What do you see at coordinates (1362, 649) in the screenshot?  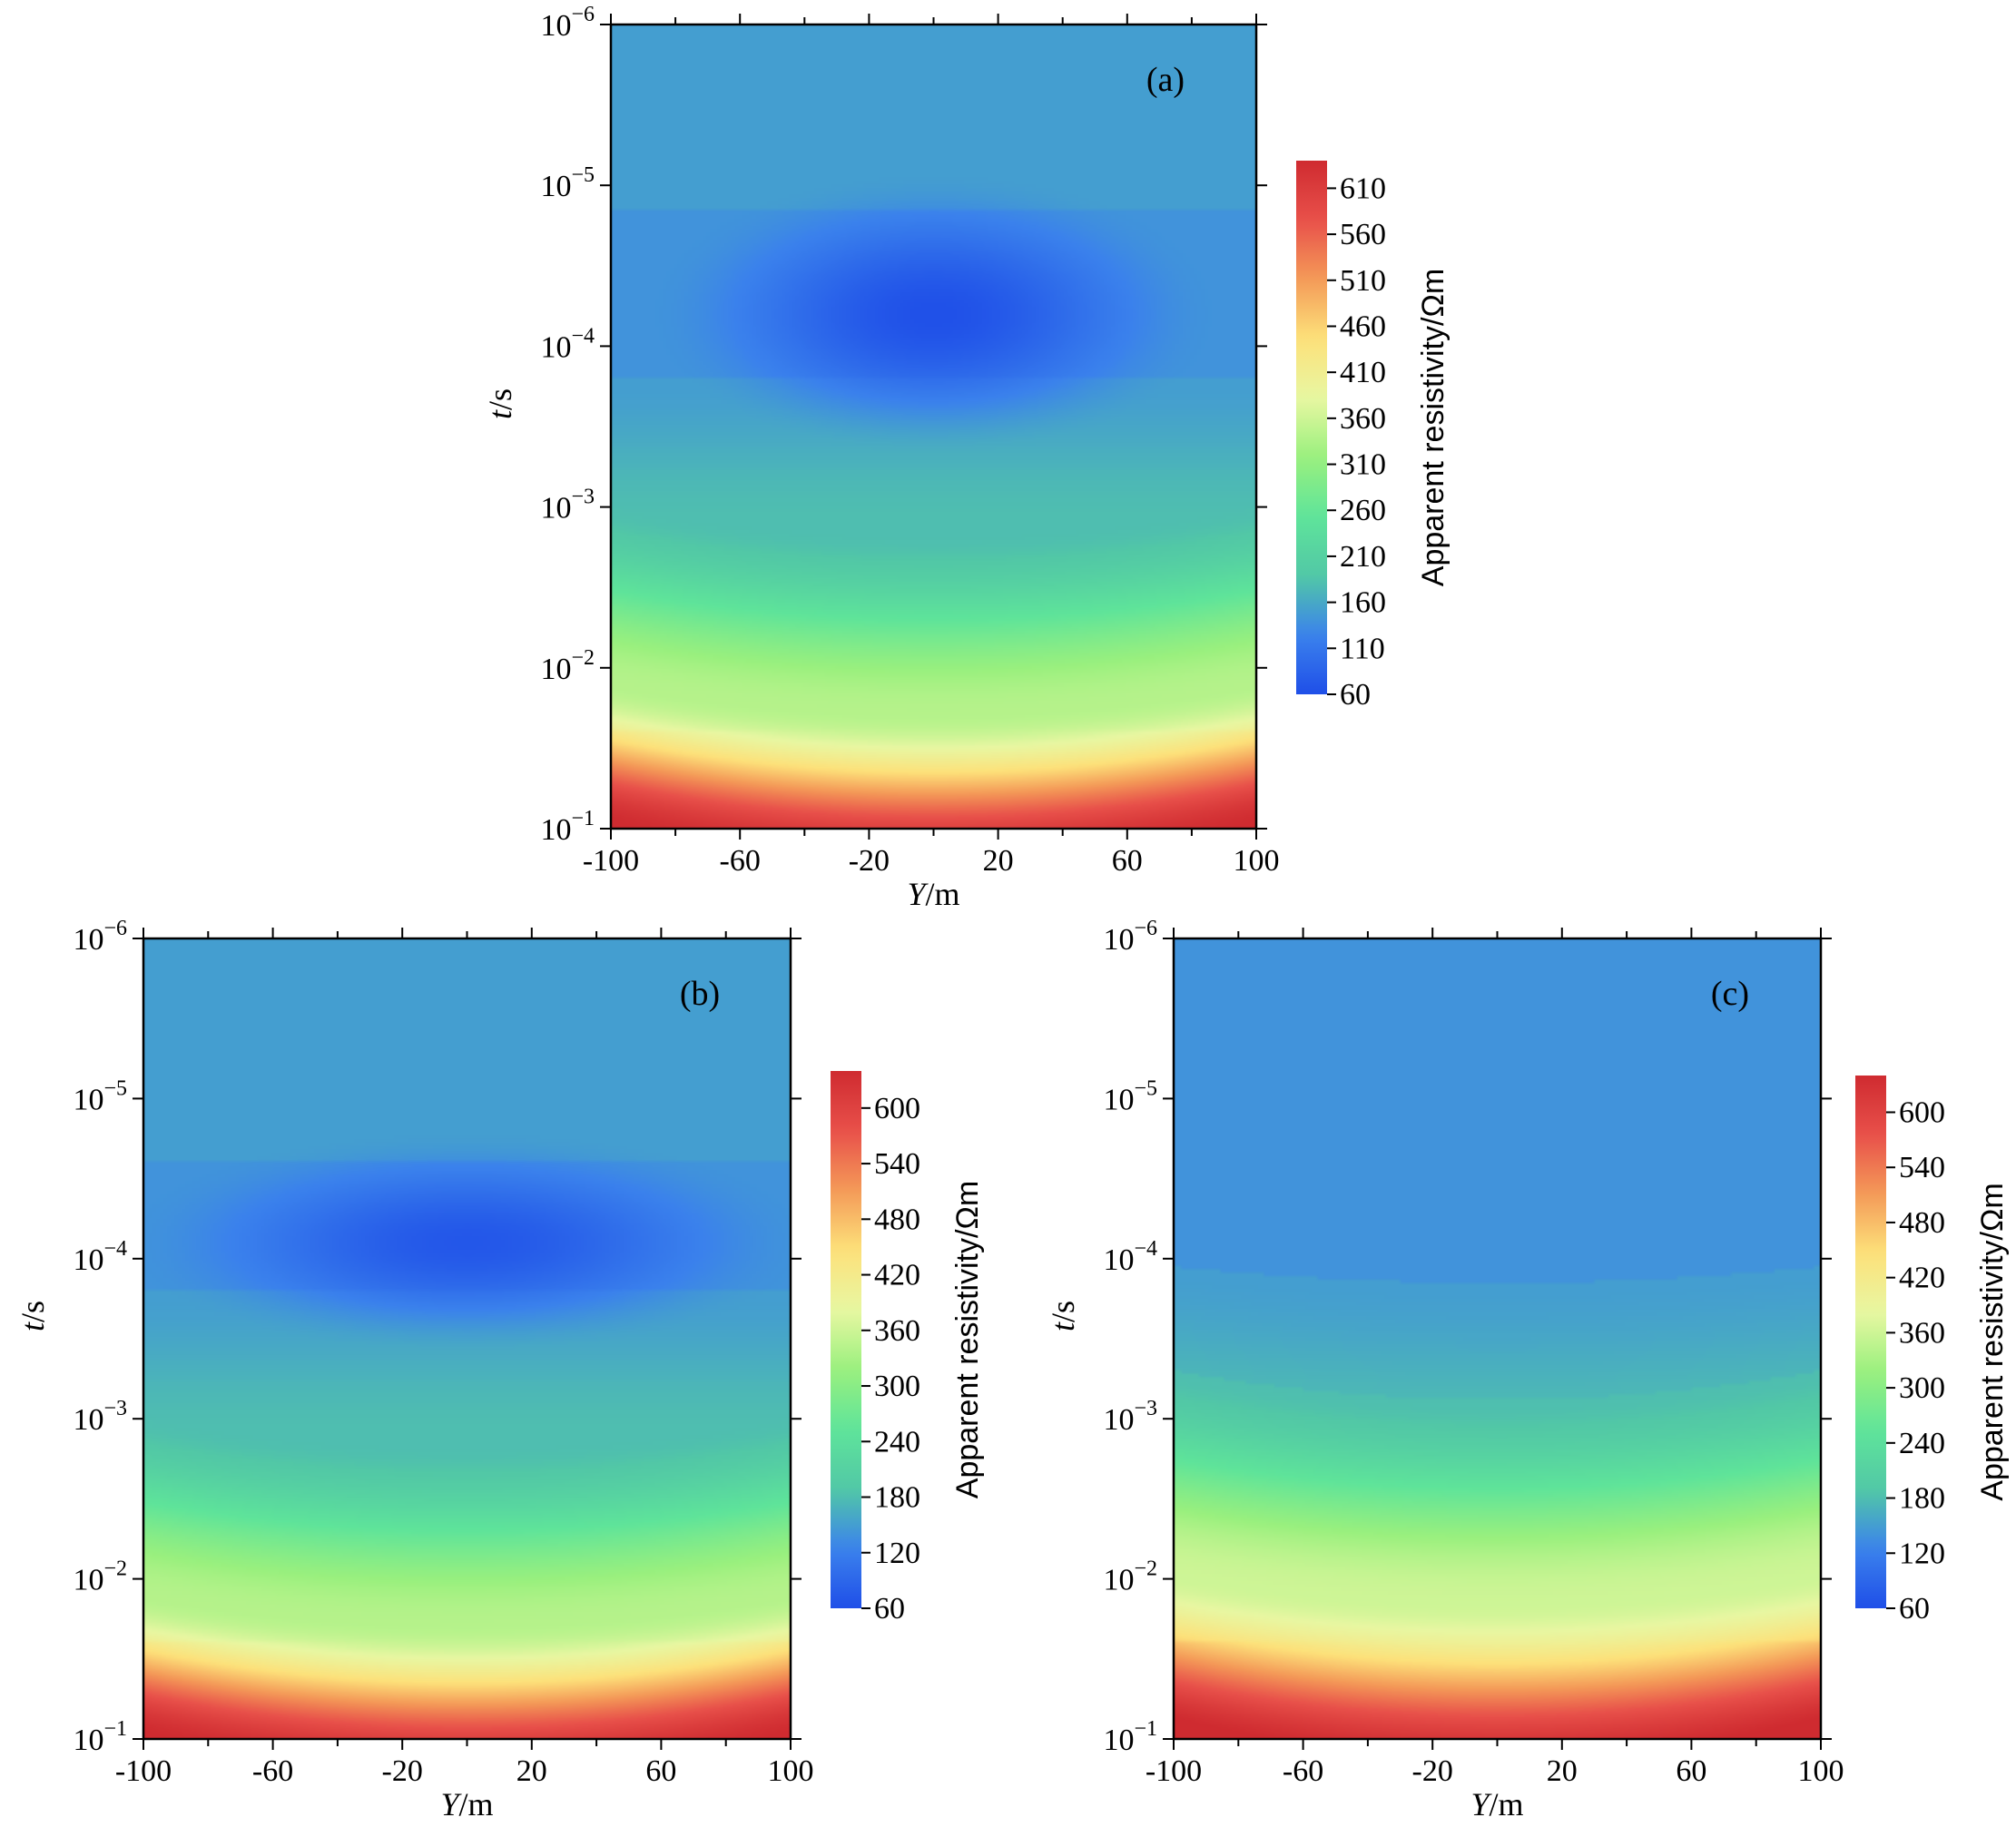 I see `colorbar-tick-label: 110` at bounding box center [1362, 649].